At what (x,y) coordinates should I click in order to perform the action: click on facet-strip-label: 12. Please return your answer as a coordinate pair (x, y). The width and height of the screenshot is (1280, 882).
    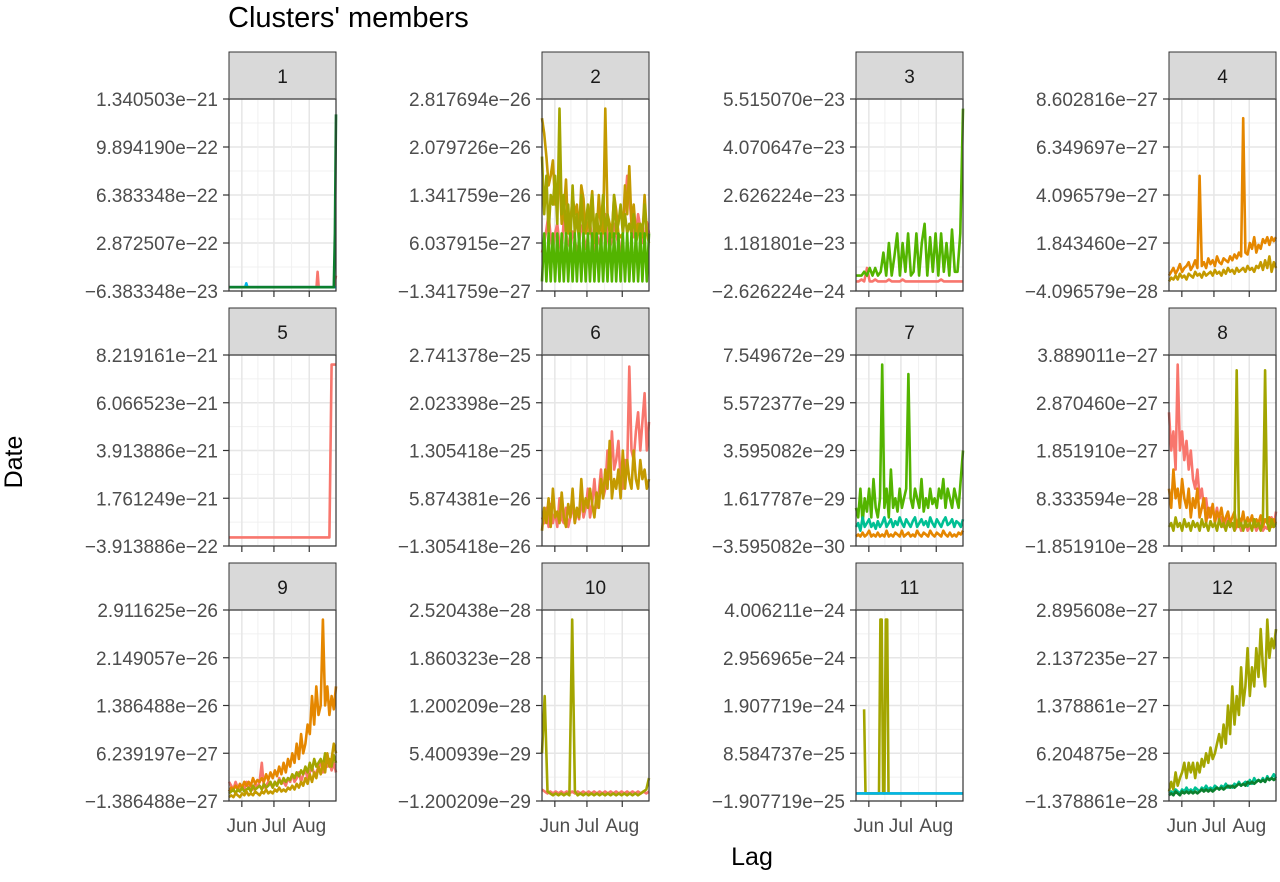
    Looking at the image, I should click on (1222, 588).